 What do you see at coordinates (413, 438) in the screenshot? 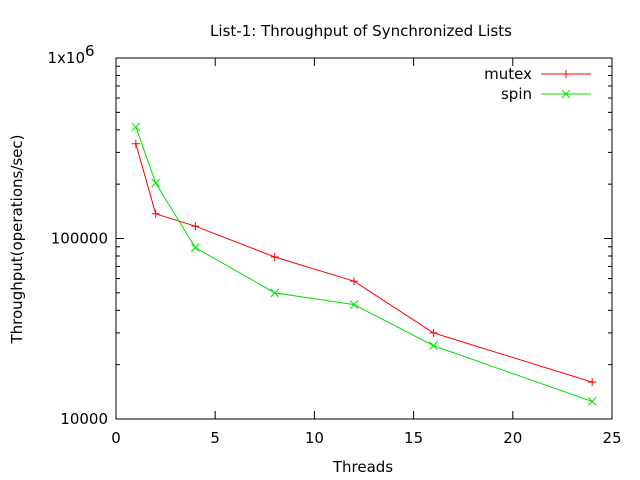
I see `x-tick-label: 15` at bounding box center [413, 438].